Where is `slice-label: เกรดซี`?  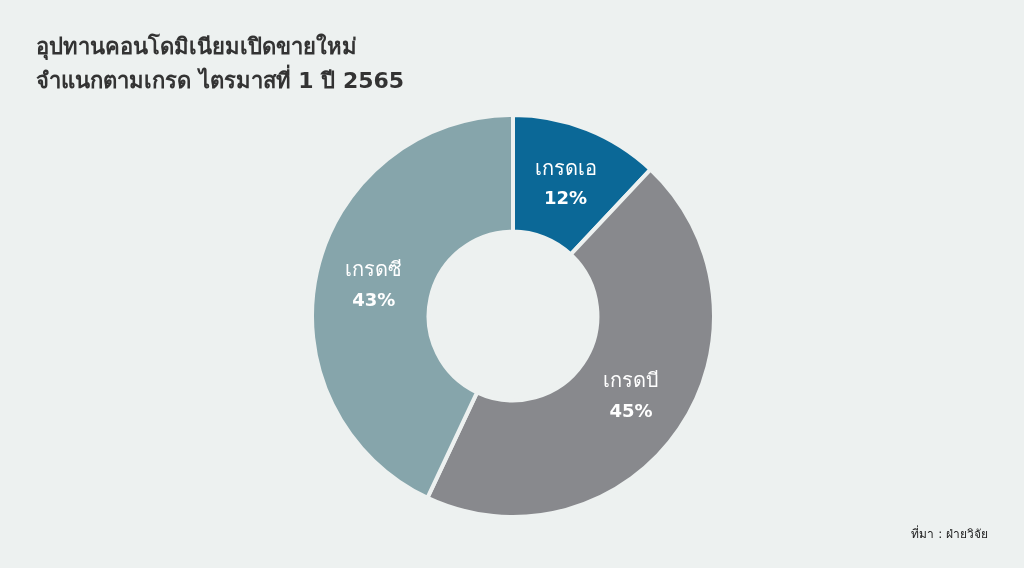 slice-label: เกรดซี is located at coordinates (374, 269).